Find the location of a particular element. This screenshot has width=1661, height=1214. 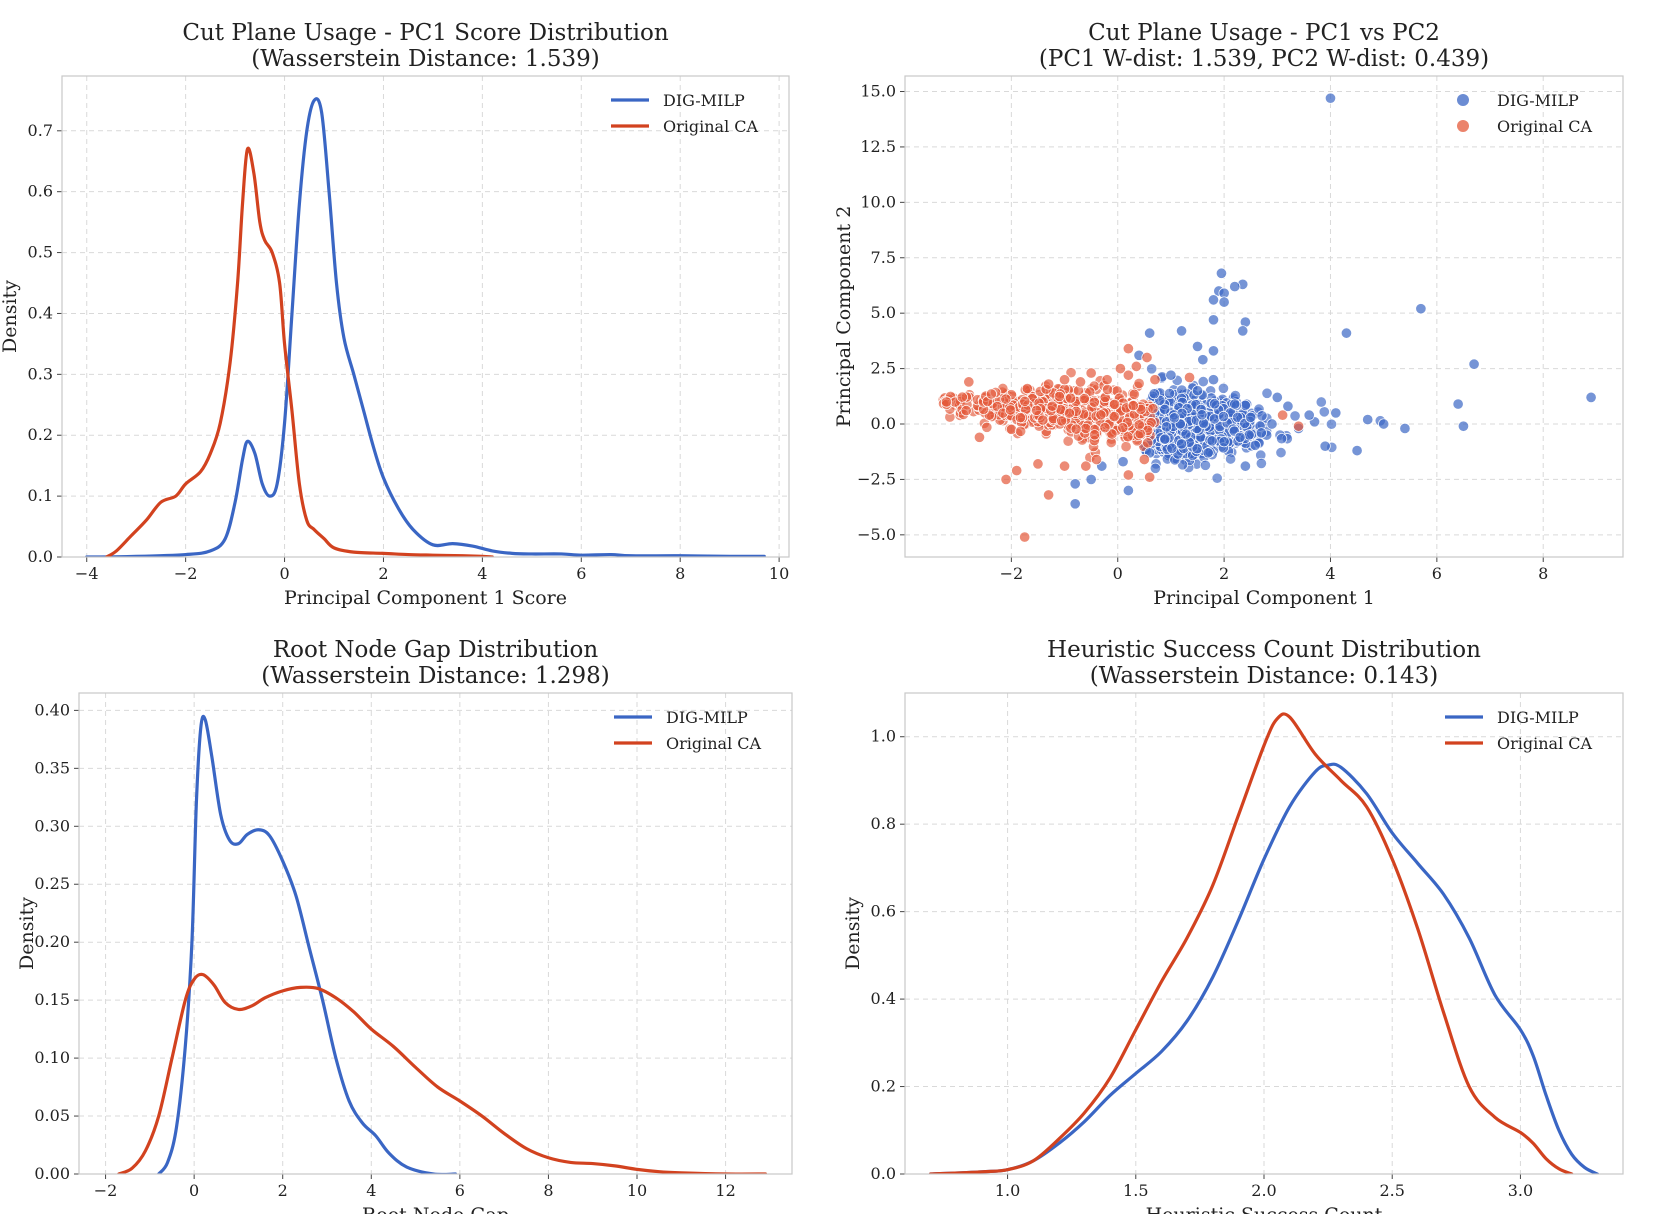

x-tick-label: 2.5 is located at coordinates (1391, 1190).